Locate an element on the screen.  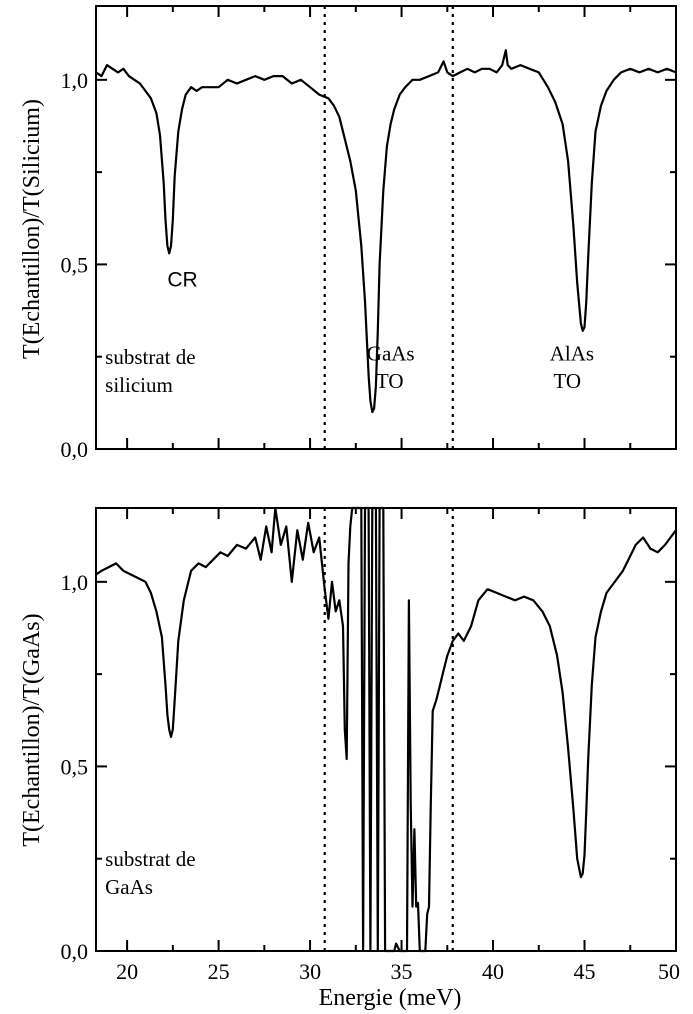
y-axis-title: T(Echantillon)/T(Silicium) is located at coordinates (32, 229).